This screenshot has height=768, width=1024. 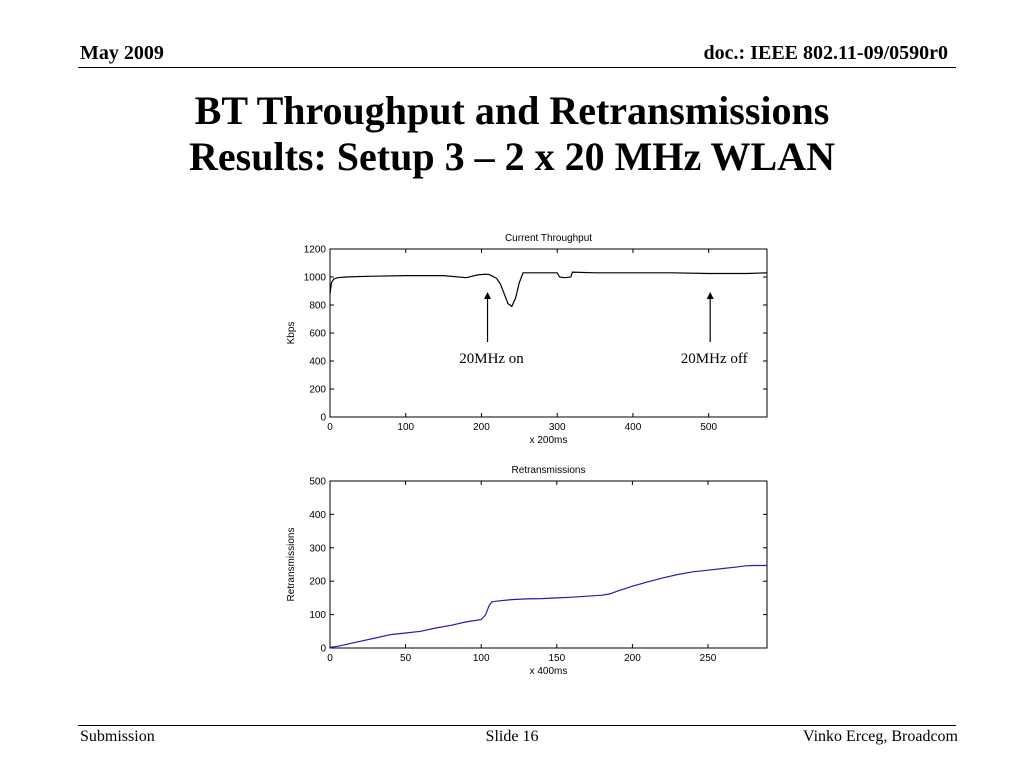 I want to click on chart1-series-line, so click(x=548, y=289).